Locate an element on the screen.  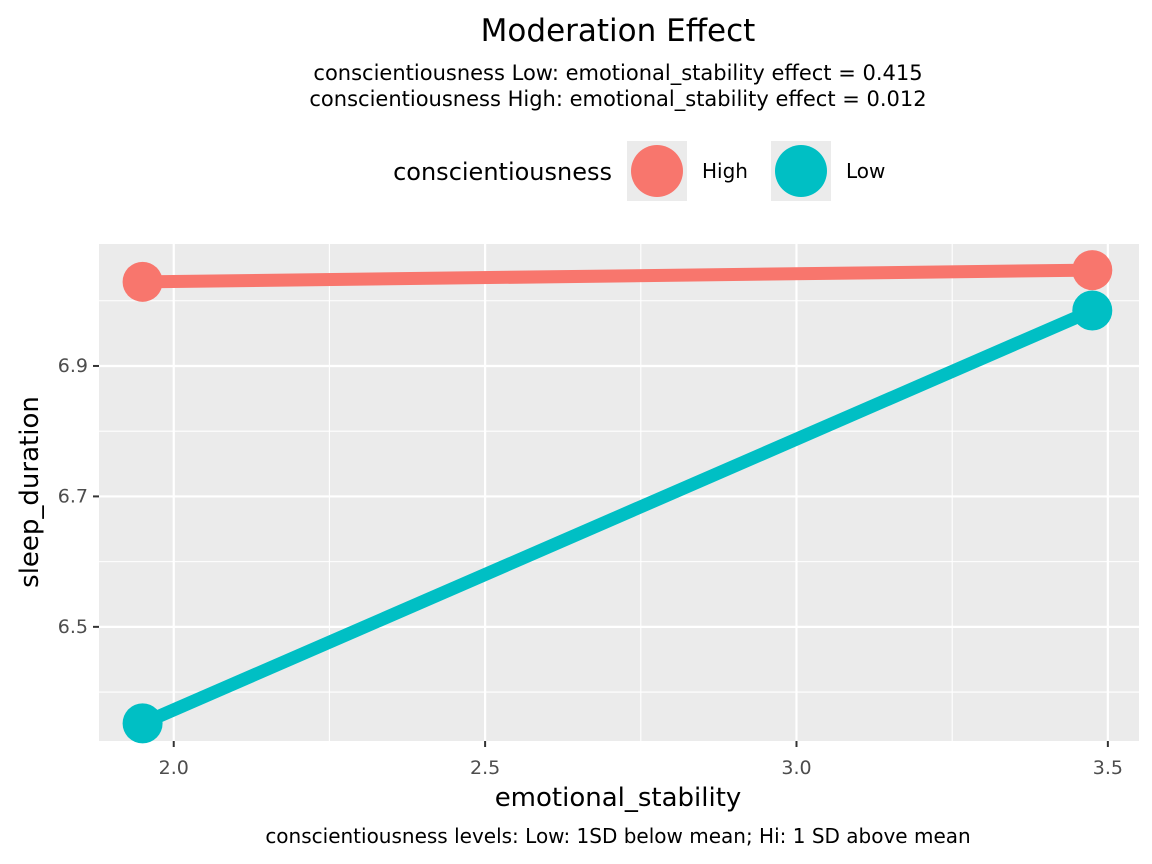
legend-marker-high is located at coordinates (657, 171).